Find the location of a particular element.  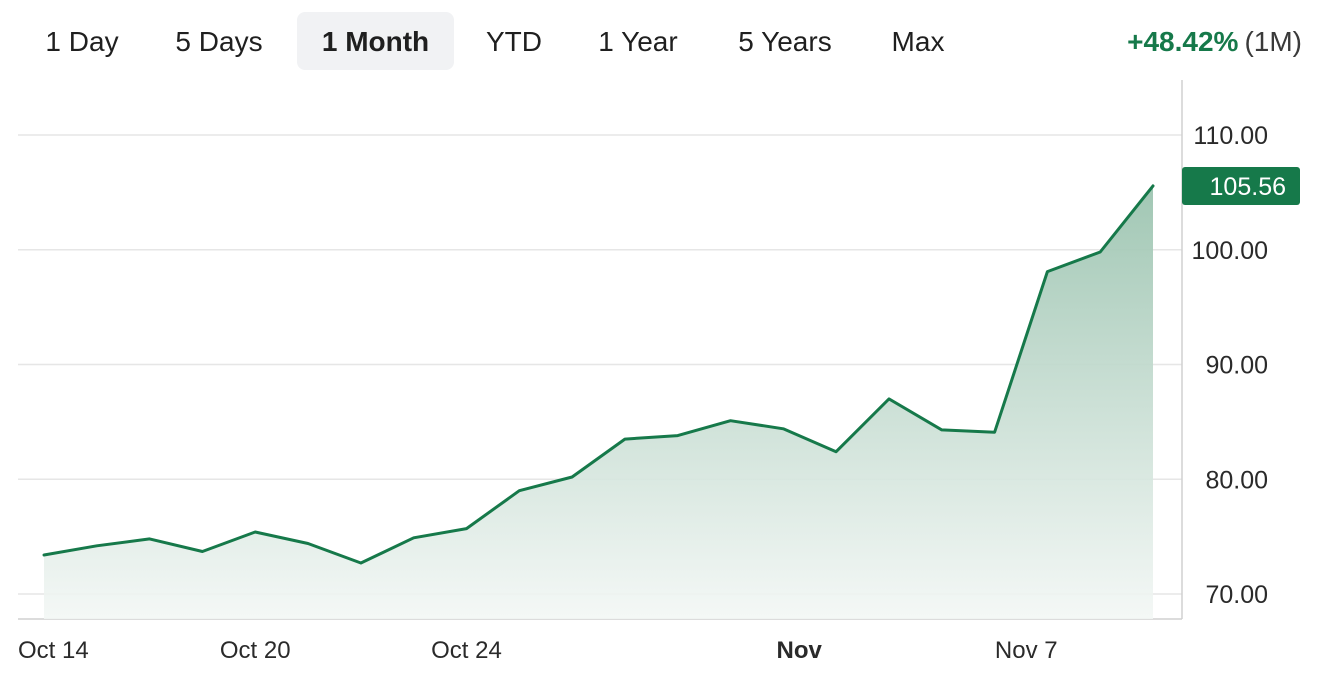

x-tick-label: Oct 14 is located at coordinates (53, 650).